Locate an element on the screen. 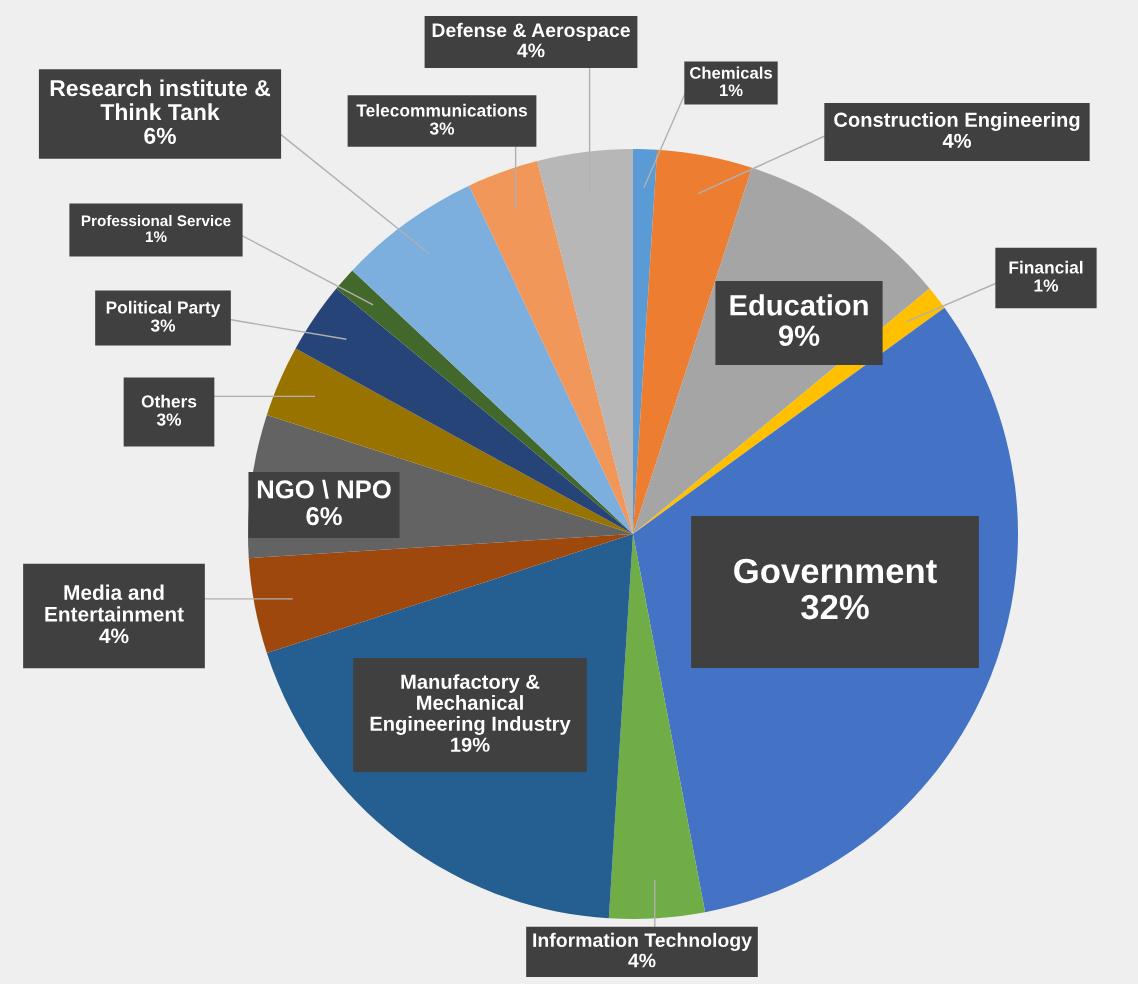 The width and height of the screenshot is (1138, 984). slice-label: Education is located at coordinates (799, 305).